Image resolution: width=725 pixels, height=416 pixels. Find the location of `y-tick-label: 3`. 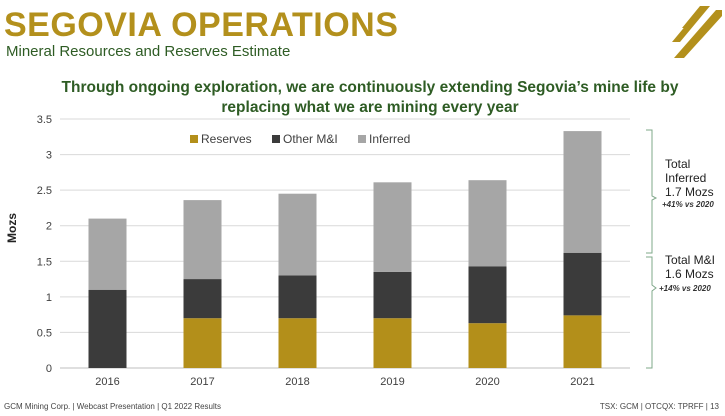

y-tick-label: 3 is located at coordinates (49, 156).